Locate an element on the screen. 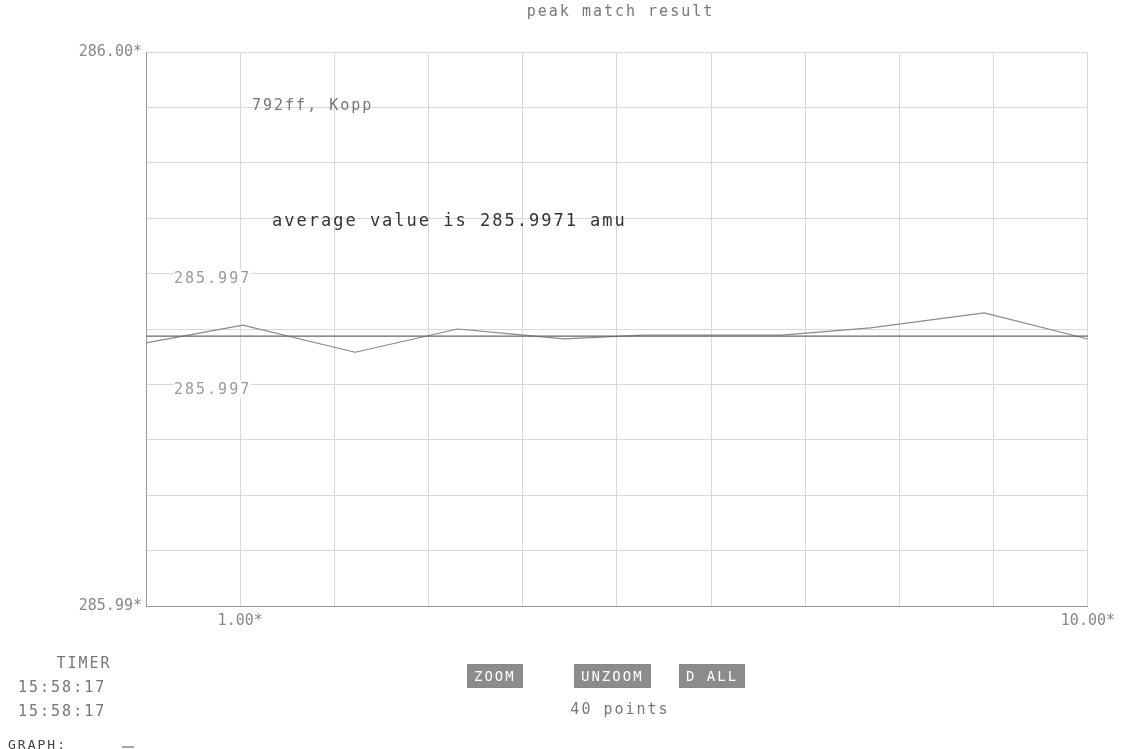 This screenshot has width=1121, height=749. annotation: 792ff, Kopp is located at coordinates (313, 105).